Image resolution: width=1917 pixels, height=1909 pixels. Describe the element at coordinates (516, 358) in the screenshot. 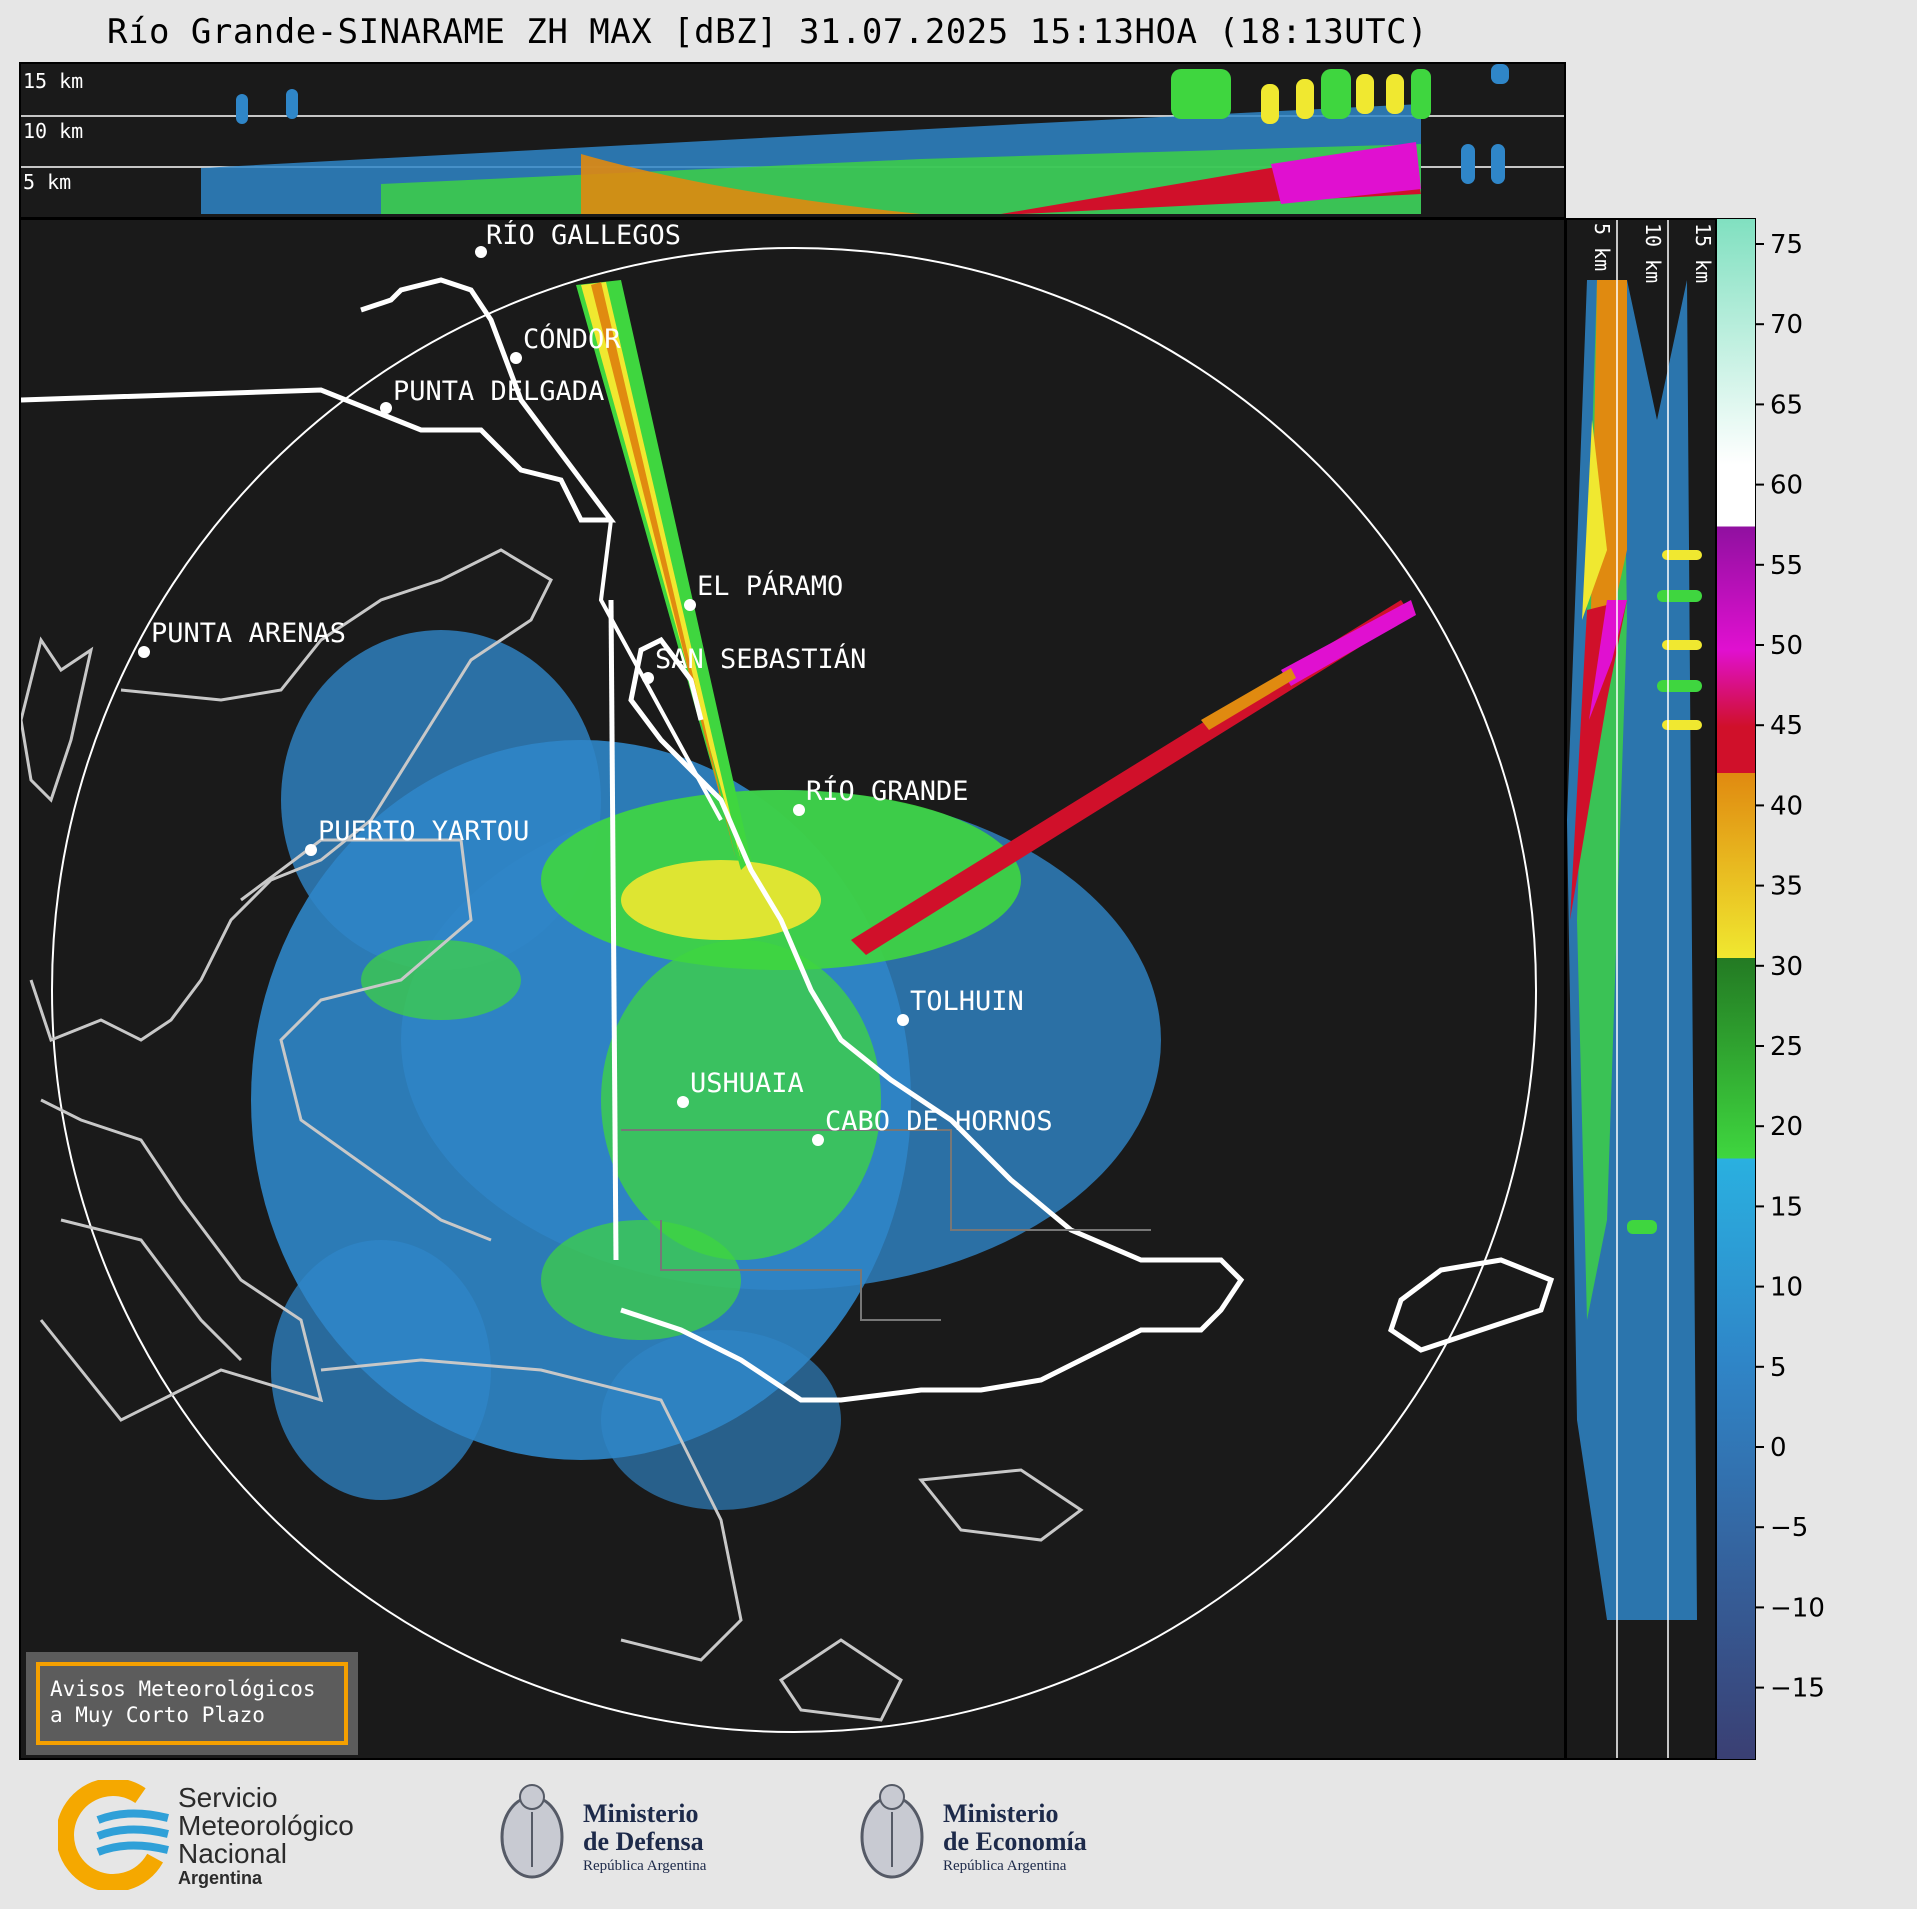

I see `marker-condor` at that location.